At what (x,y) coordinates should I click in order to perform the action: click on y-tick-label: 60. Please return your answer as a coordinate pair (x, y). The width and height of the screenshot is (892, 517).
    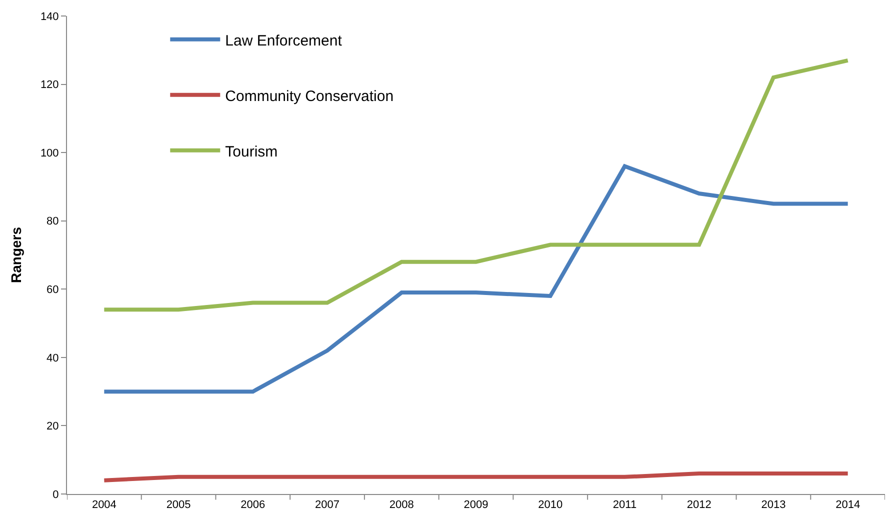
    Looking at the image, I should click on (52, 290).